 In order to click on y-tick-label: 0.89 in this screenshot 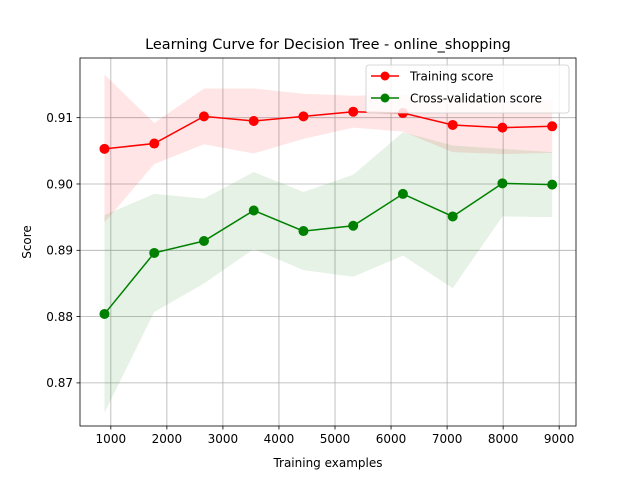, I will do `click(59, 251)`.